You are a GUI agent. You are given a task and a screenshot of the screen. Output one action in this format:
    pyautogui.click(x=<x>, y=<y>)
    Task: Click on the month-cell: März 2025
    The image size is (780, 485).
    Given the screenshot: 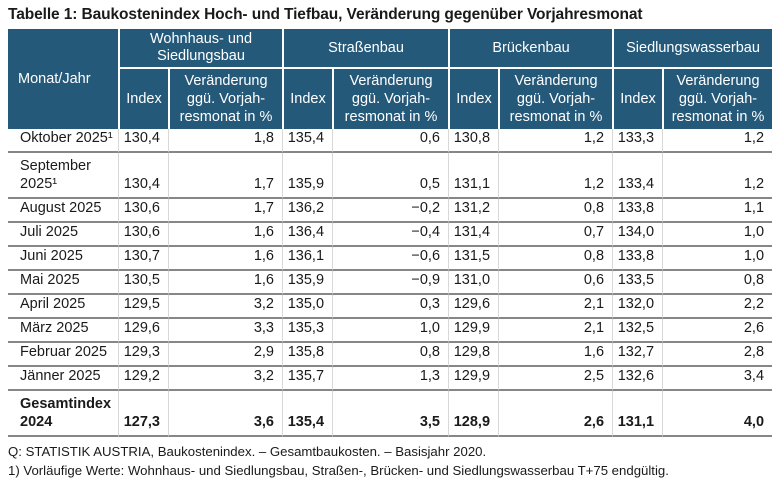 What is the action you would take?
    pyautogui.click(x=63, y=331)
    